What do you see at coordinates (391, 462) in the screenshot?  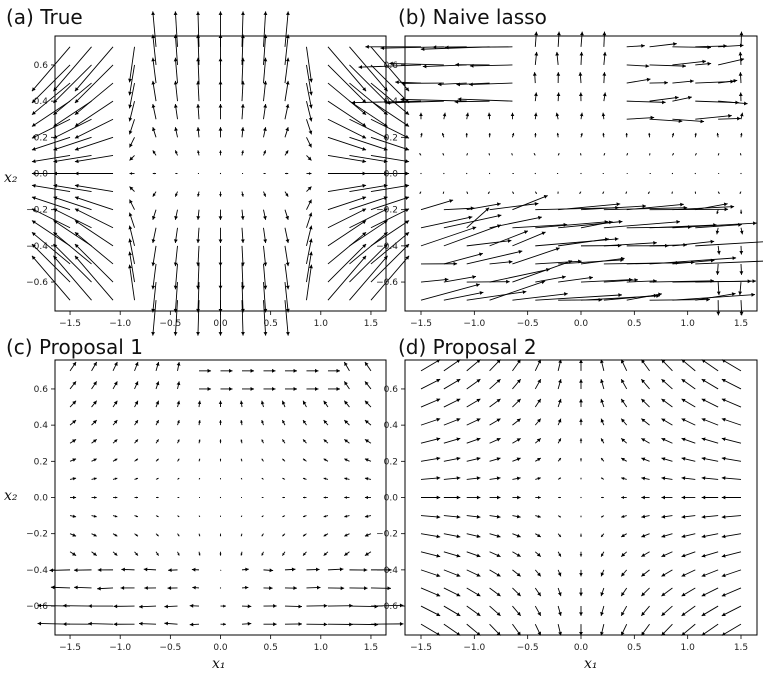 I see `y-tick-label: 0.2` at bounding box center [391, 462].